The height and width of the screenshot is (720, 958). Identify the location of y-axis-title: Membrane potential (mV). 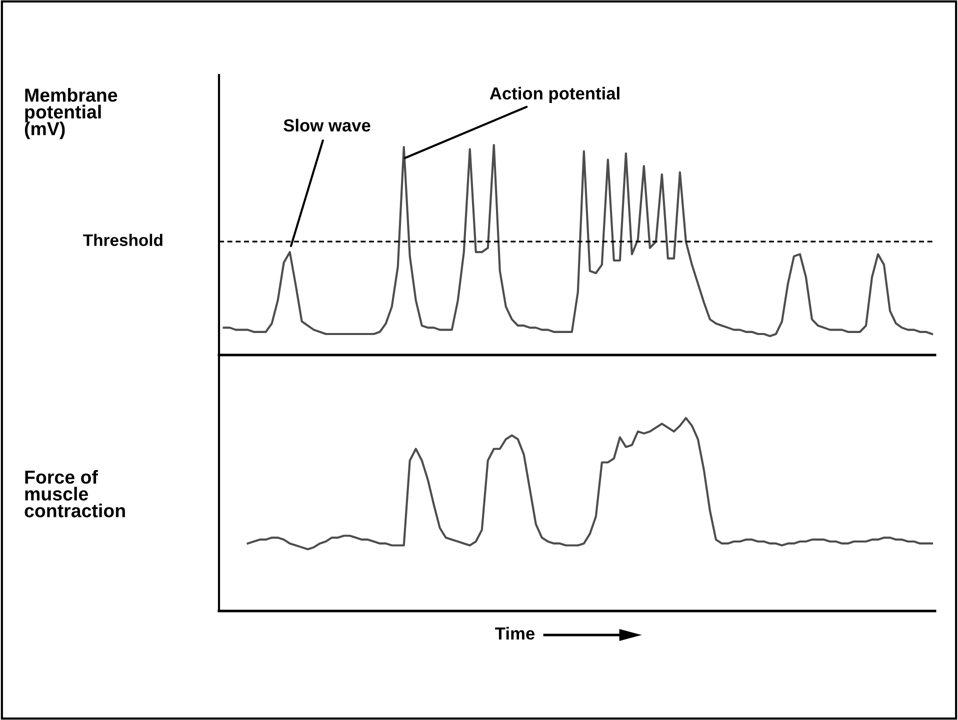
(71, 114).